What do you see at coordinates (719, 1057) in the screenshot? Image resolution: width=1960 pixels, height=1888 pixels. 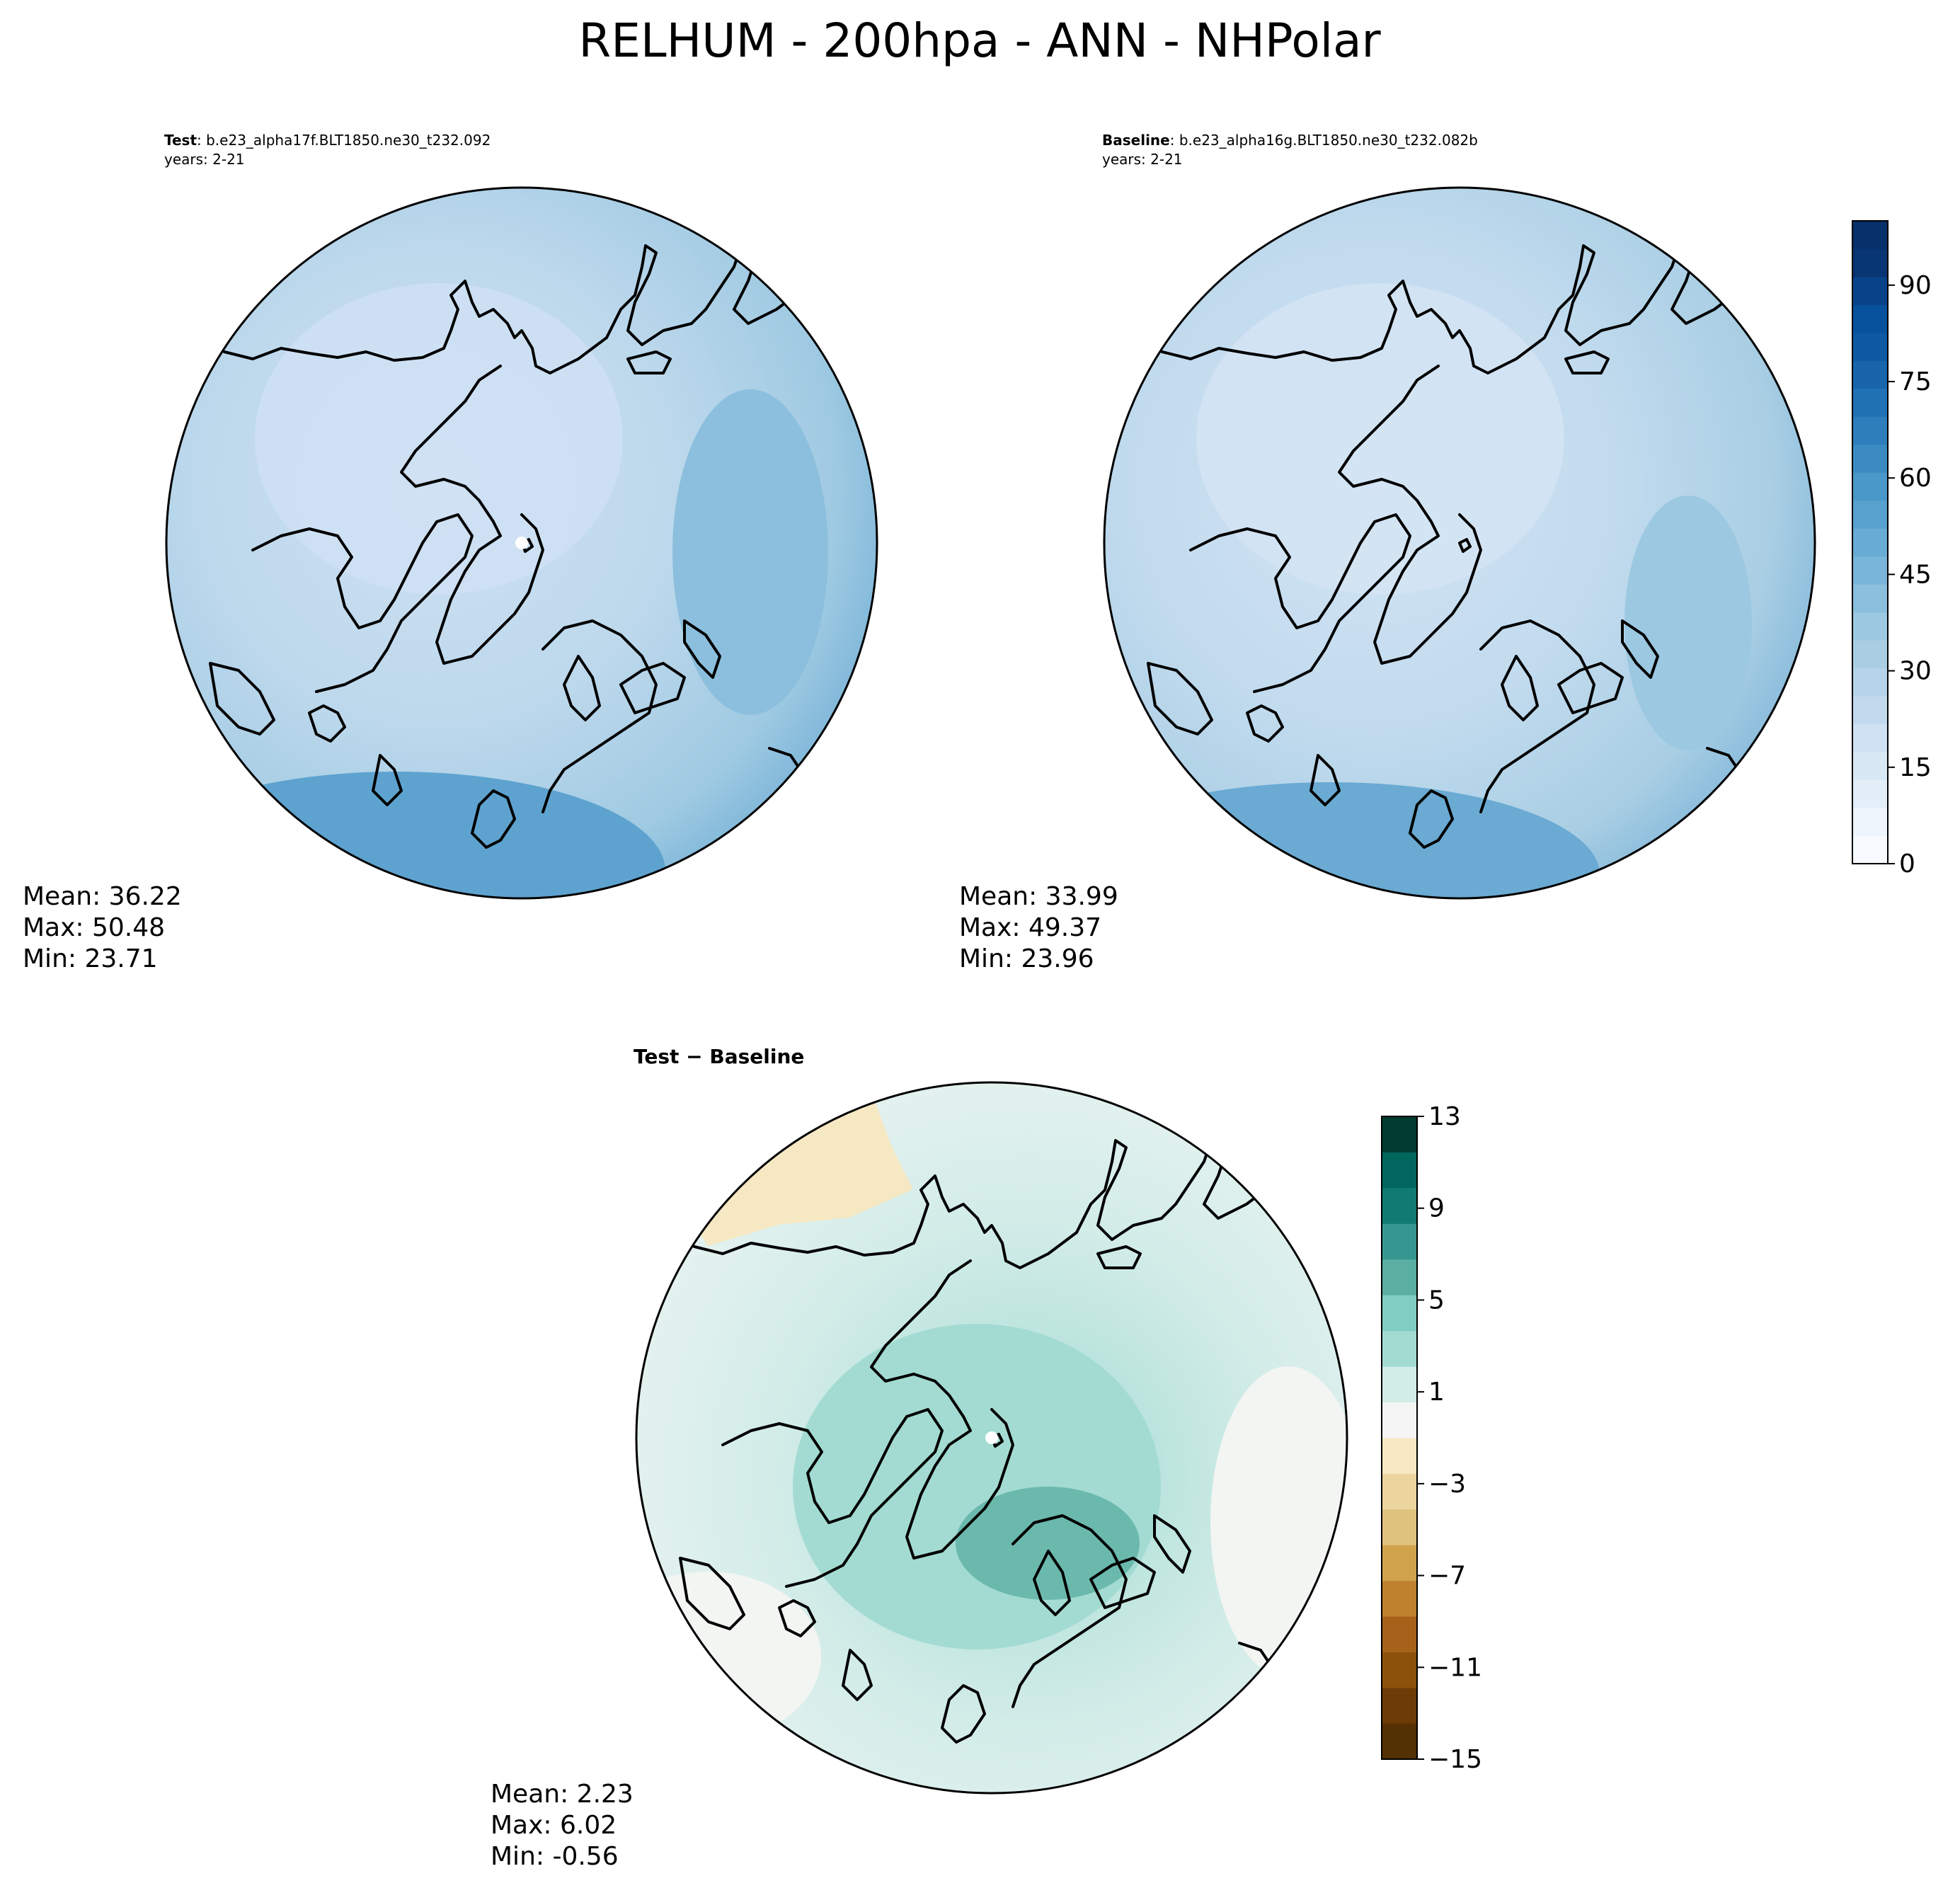 I see `diff-panel-label: Test − Baseline` at bounding box center [719, 1057].